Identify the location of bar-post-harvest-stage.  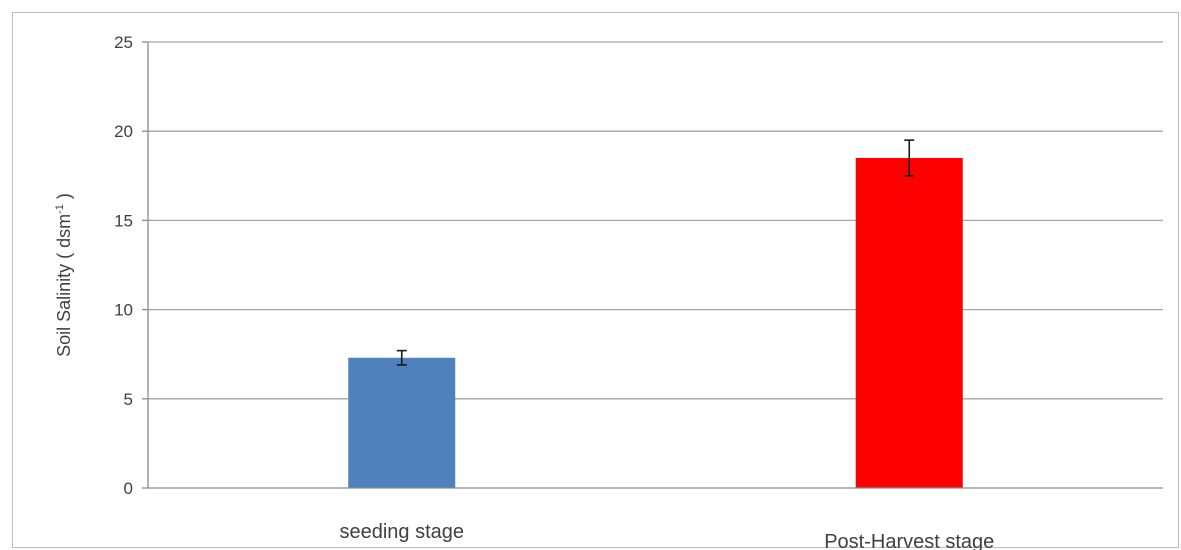
(909, 322).